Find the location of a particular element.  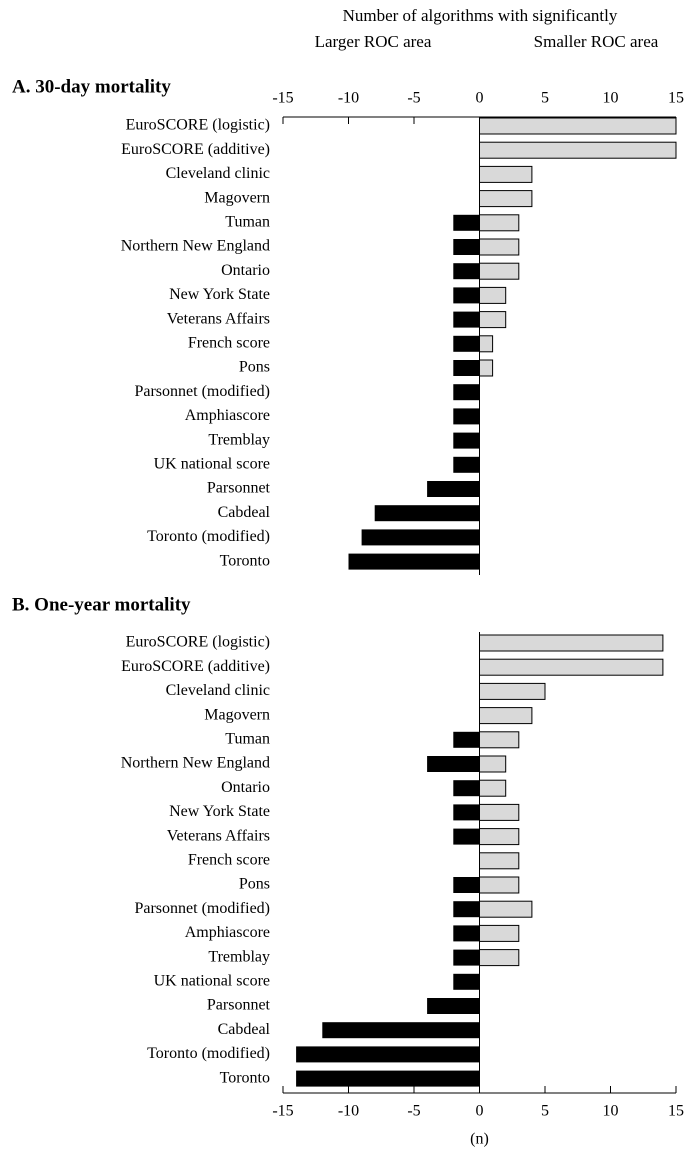

category-label: Magovern is located at coordinates (237, 714).